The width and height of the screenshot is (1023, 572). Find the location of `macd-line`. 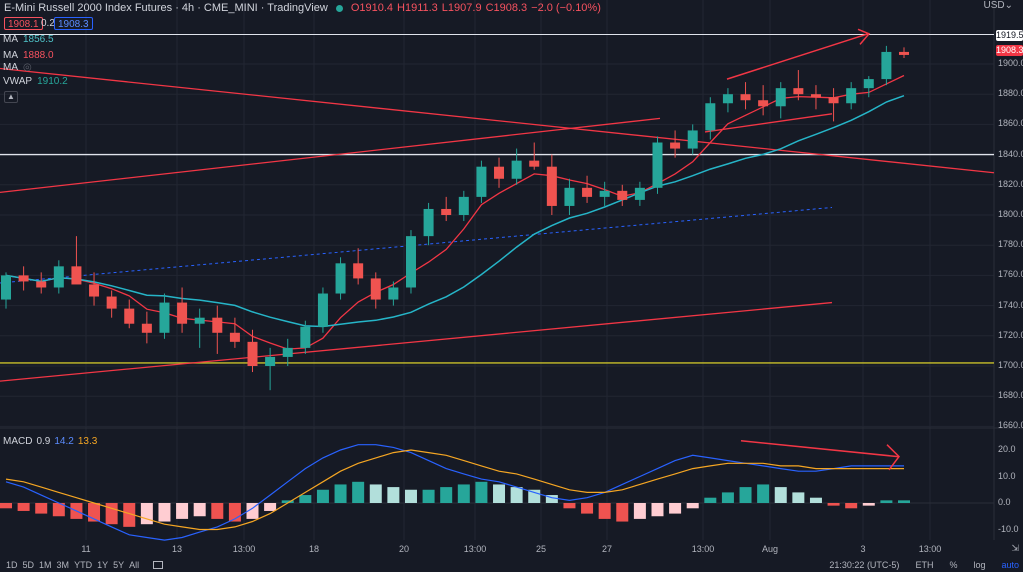

macd-line is located at coordinates (454, 492).